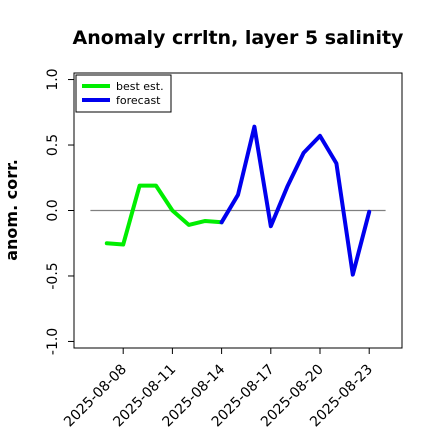 This screenshot has height=440, width=440. What do you see at coordinates (53, 210) in the screenshot?
I see `y-tick-label: 0.0` at bounding box center [53, 210].